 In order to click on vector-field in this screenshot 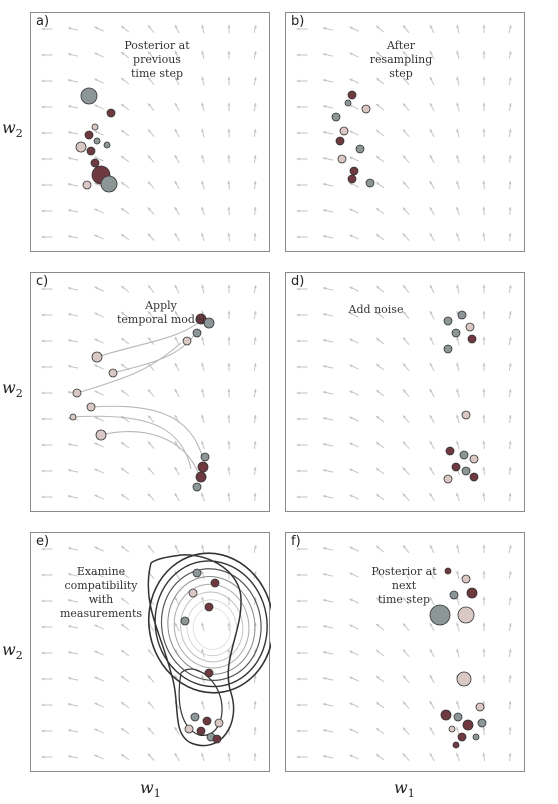, I will do `click(404, 133)`.